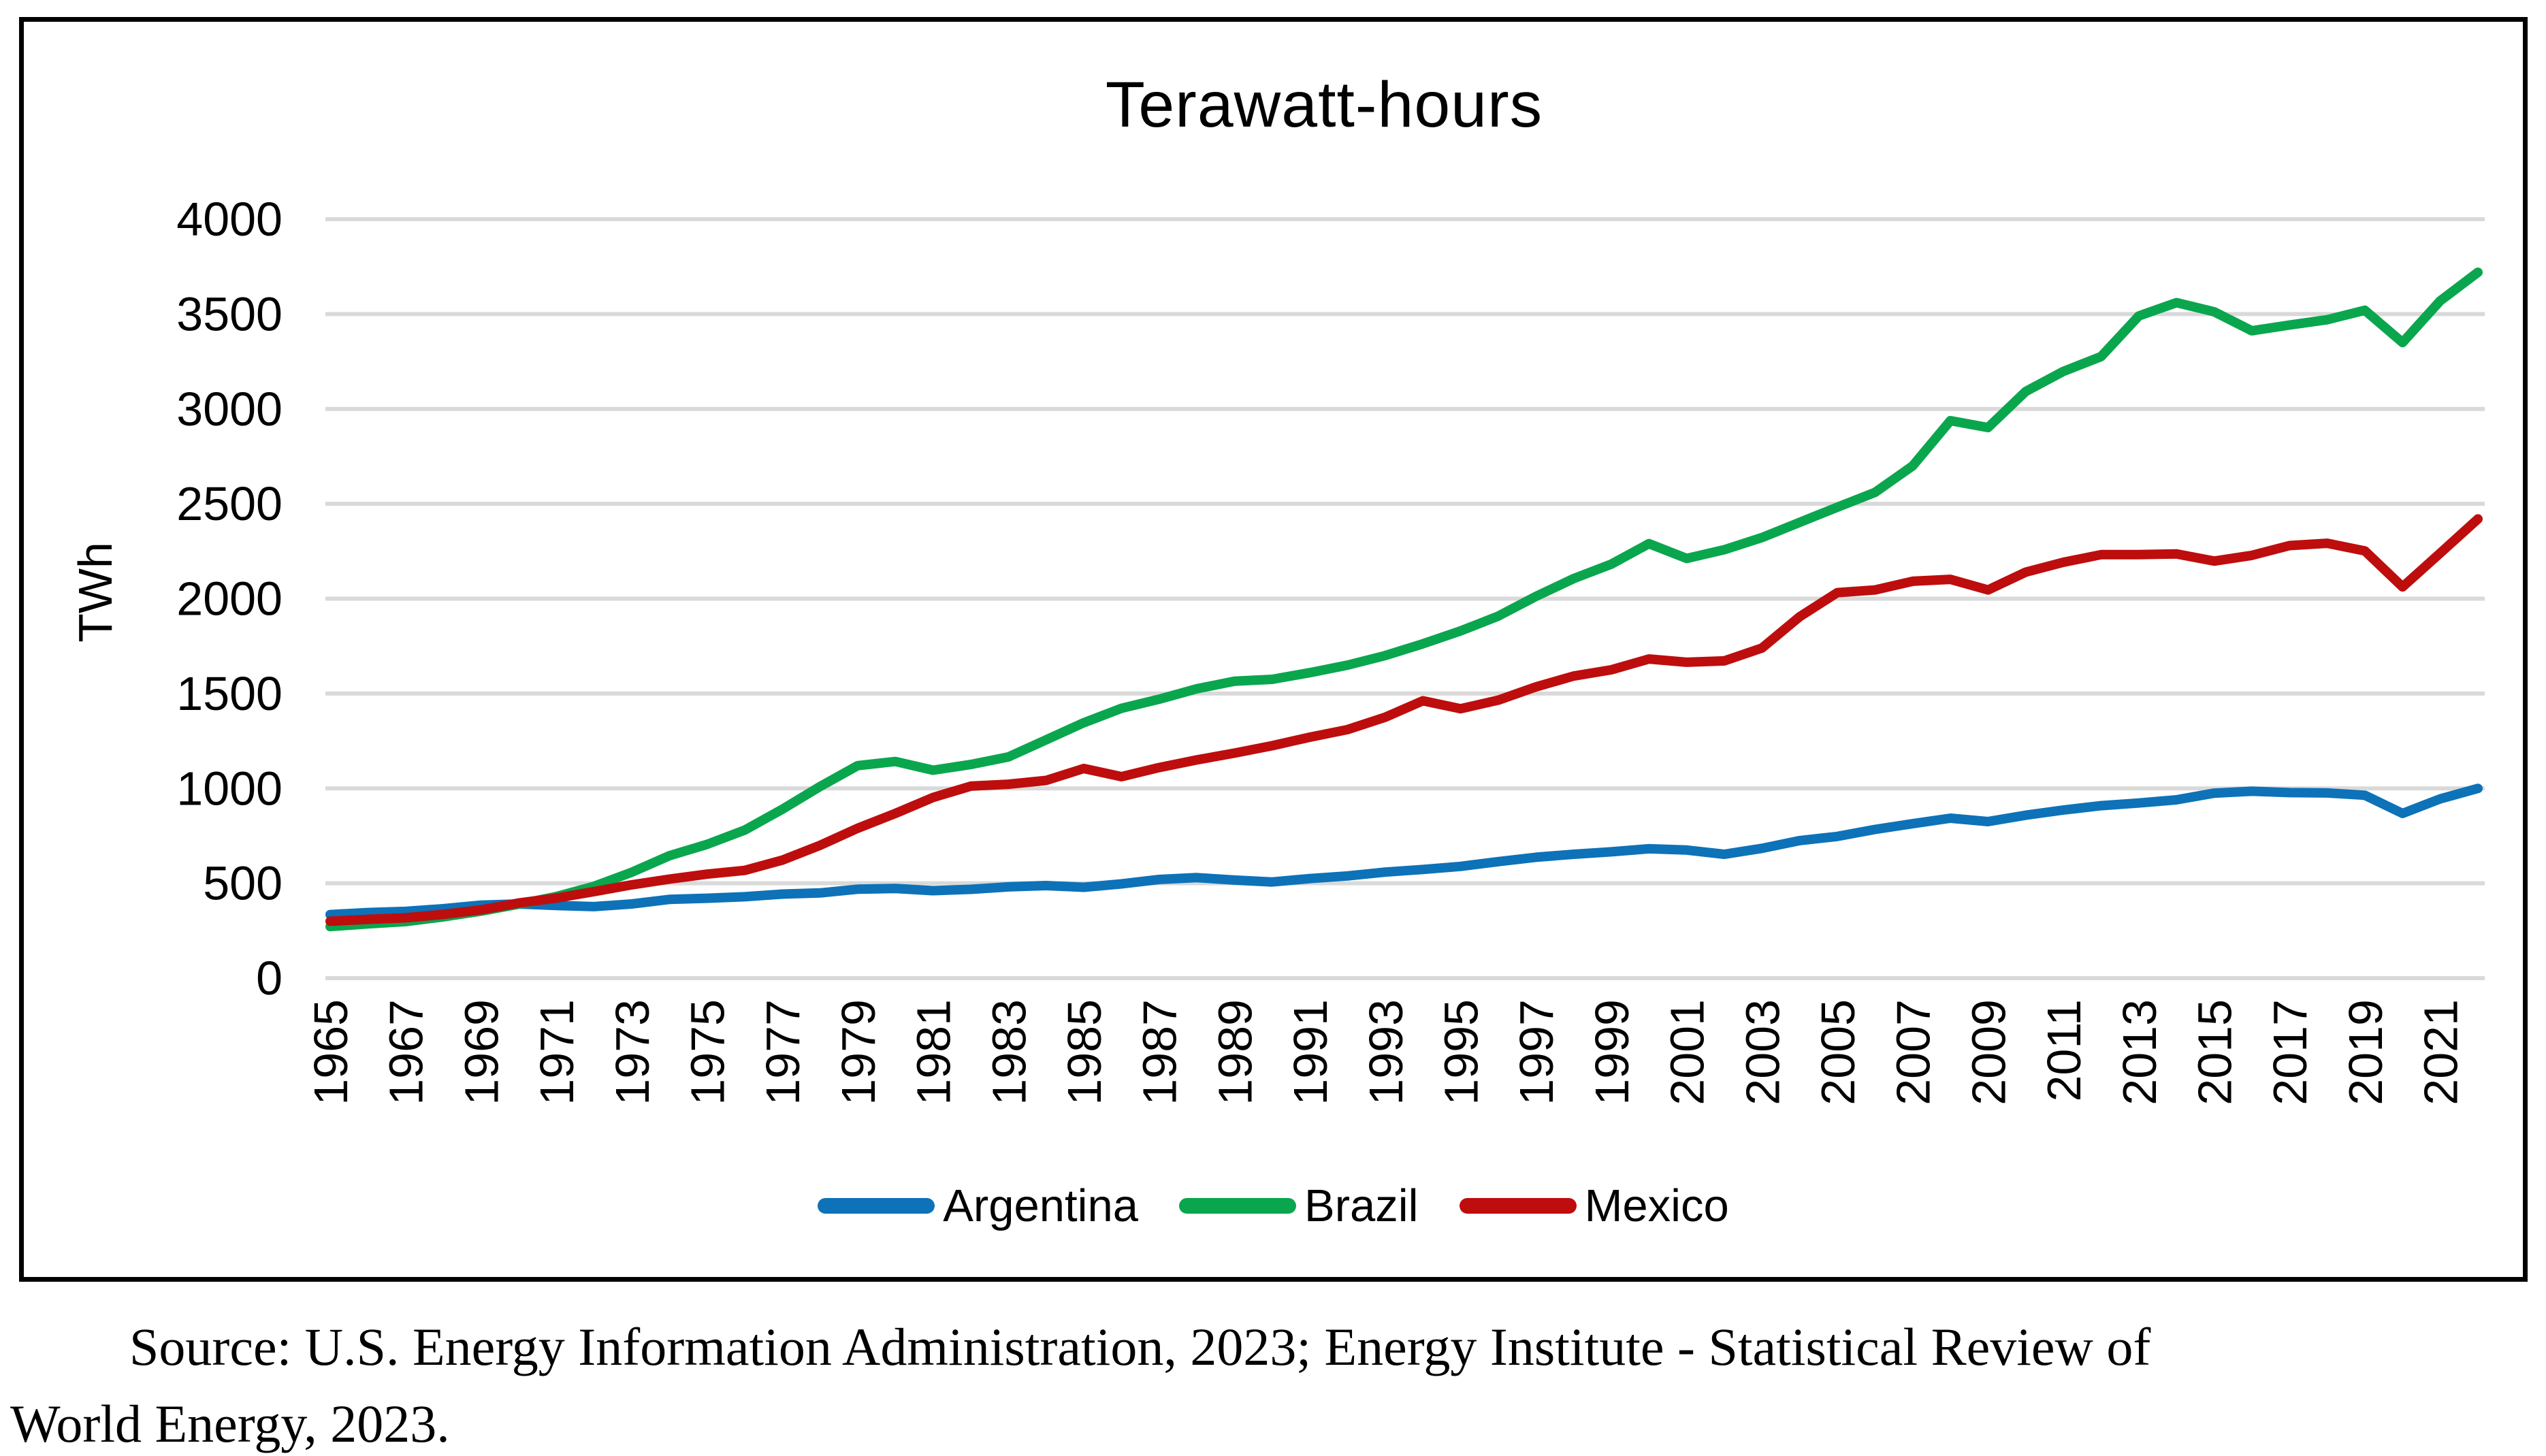 The width and height of the screenshot is (2546, 1456). Describe the element at coordinates (229, 789) in the screenshot. I see `svg-text: 1000` at that location.